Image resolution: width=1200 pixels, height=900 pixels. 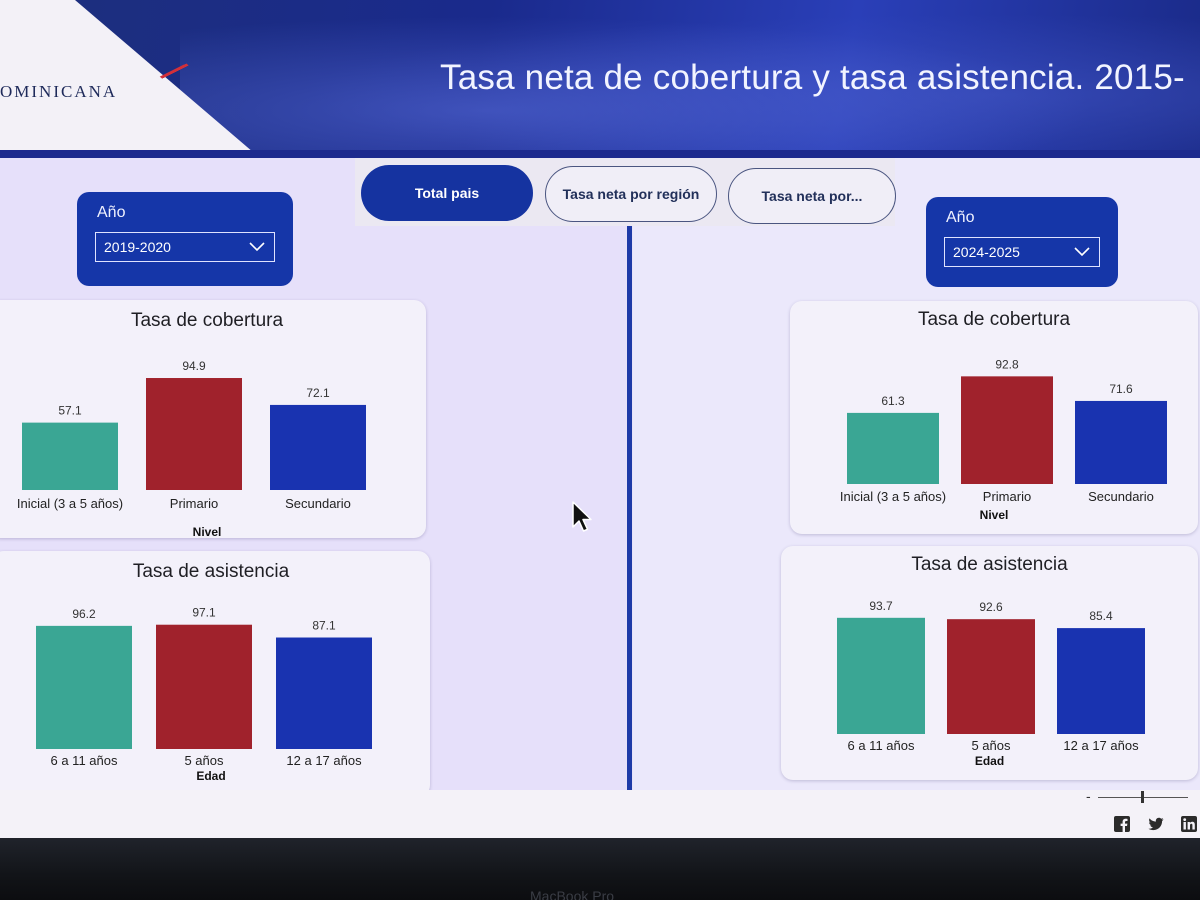 What do you see at coordinates (1122, 824) in the screenshot?
I see `facebook-icon` at bounding box center [1122, 824].